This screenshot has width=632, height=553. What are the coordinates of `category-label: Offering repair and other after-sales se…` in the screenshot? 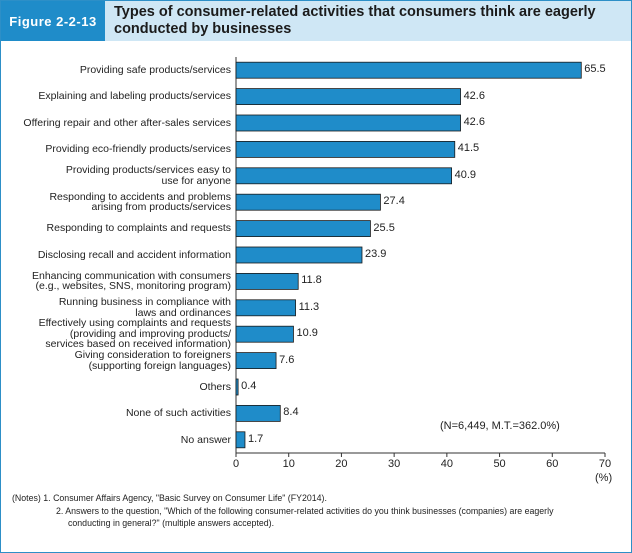 It's located at (118, 123).